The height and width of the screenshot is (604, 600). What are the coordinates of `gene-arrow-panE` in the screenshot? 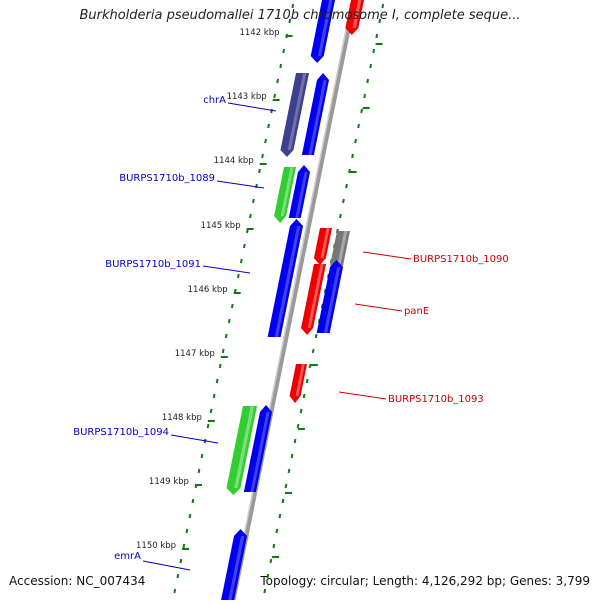 It's located at (329, 296).